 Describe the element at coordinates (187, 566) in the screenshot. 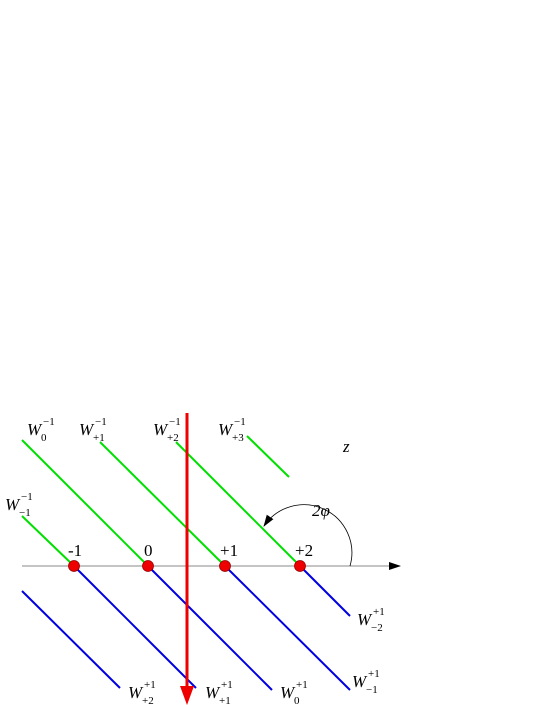

I see `order-dots` at that location.